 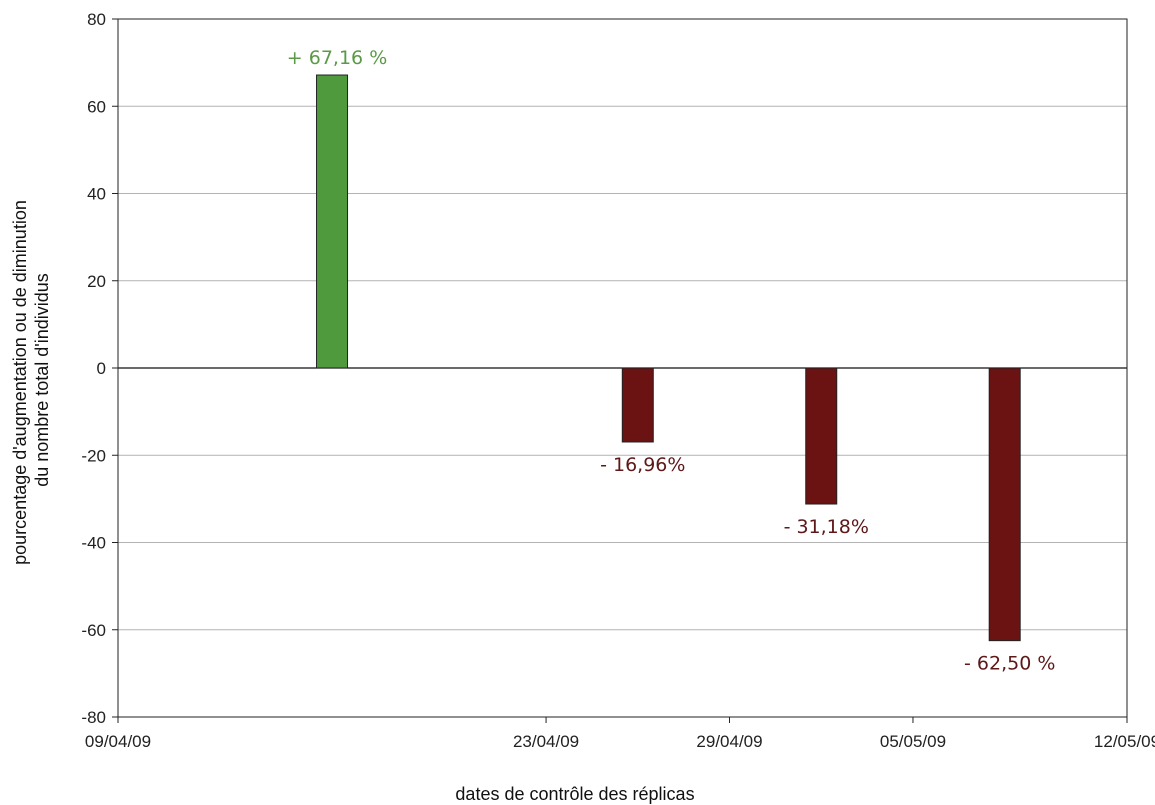 What do you see at coordinates (642, 465) in the screenshot?
I see `bar-data-label: - 16,96%` at bounding box center [642, 465].